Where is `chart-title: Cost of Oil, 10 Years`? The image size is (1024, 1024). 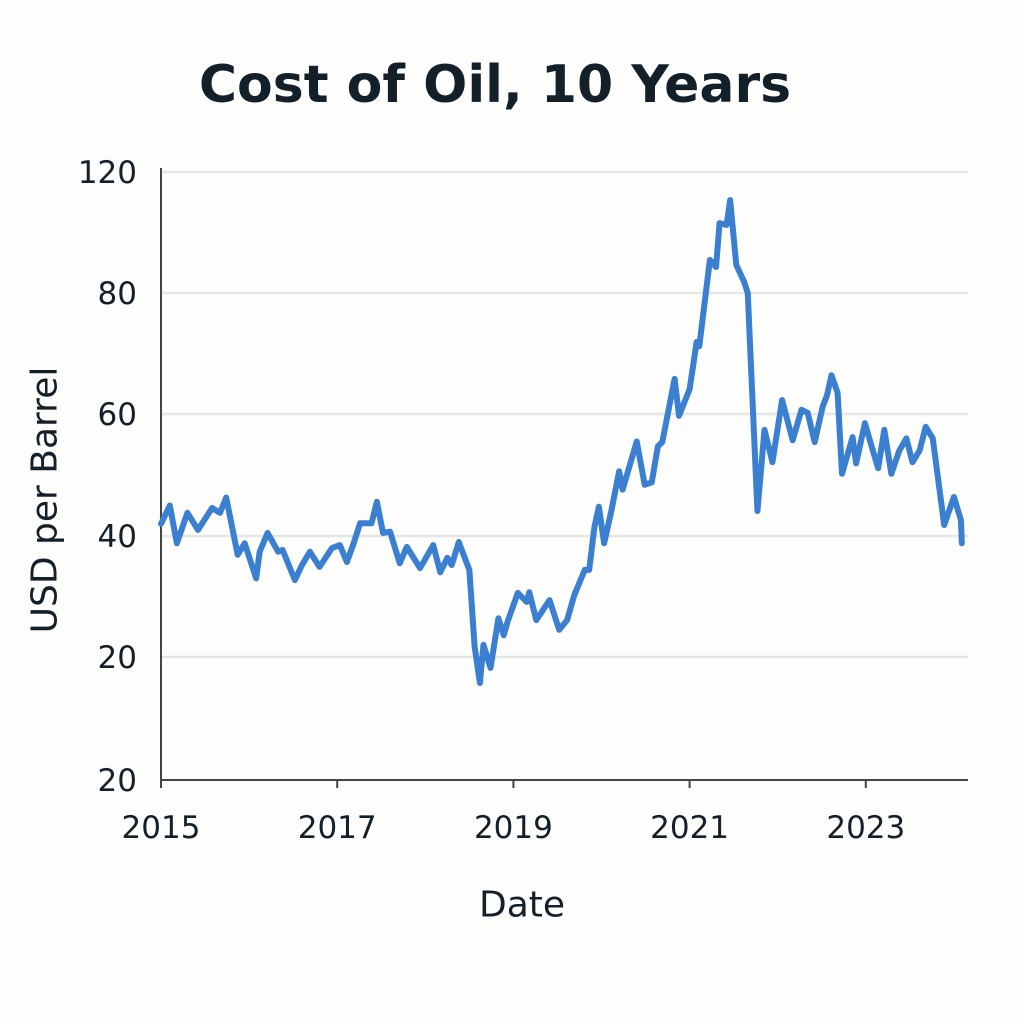 chart-title: Cost of Oil, 10 Years is located at coordinates (495, 85).